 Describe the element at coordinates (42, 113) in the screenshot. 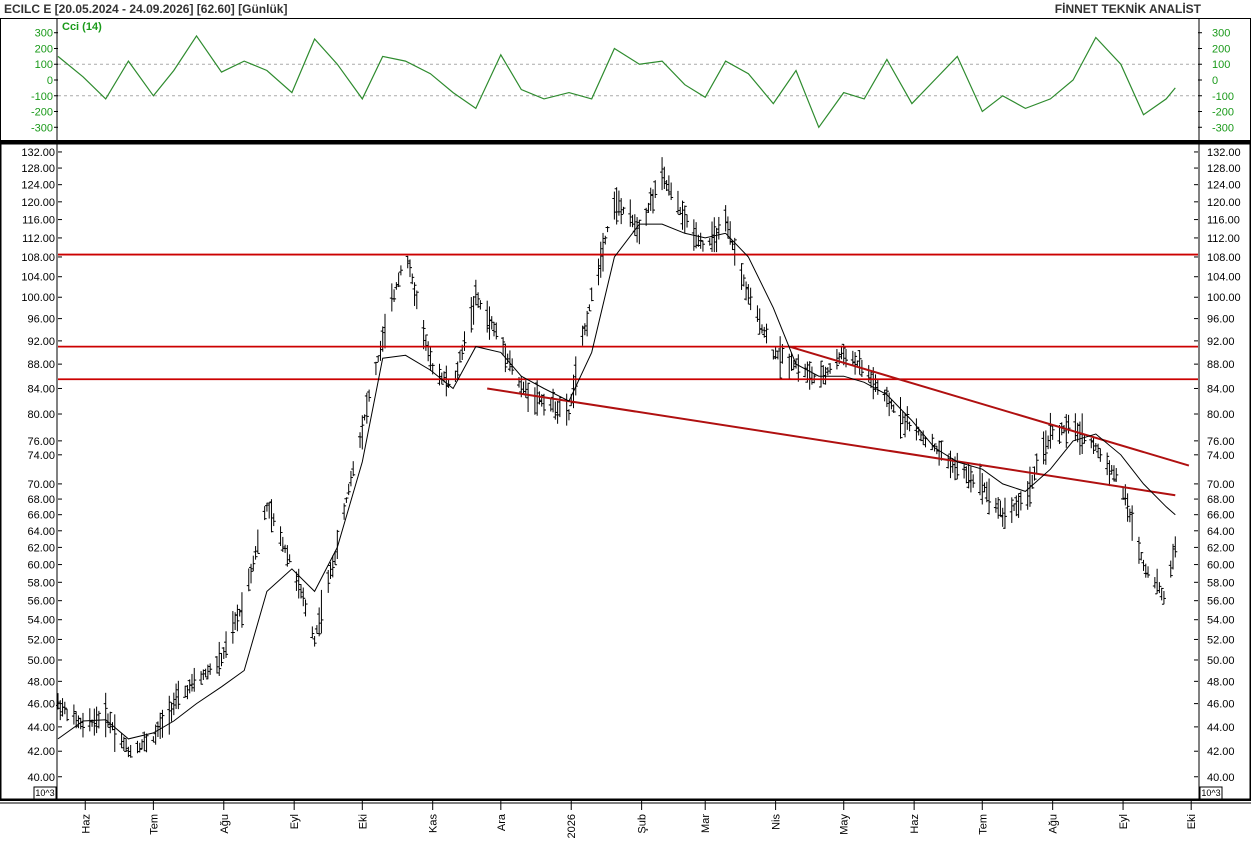

I see `cci-tick-label-left: -200` at that location.